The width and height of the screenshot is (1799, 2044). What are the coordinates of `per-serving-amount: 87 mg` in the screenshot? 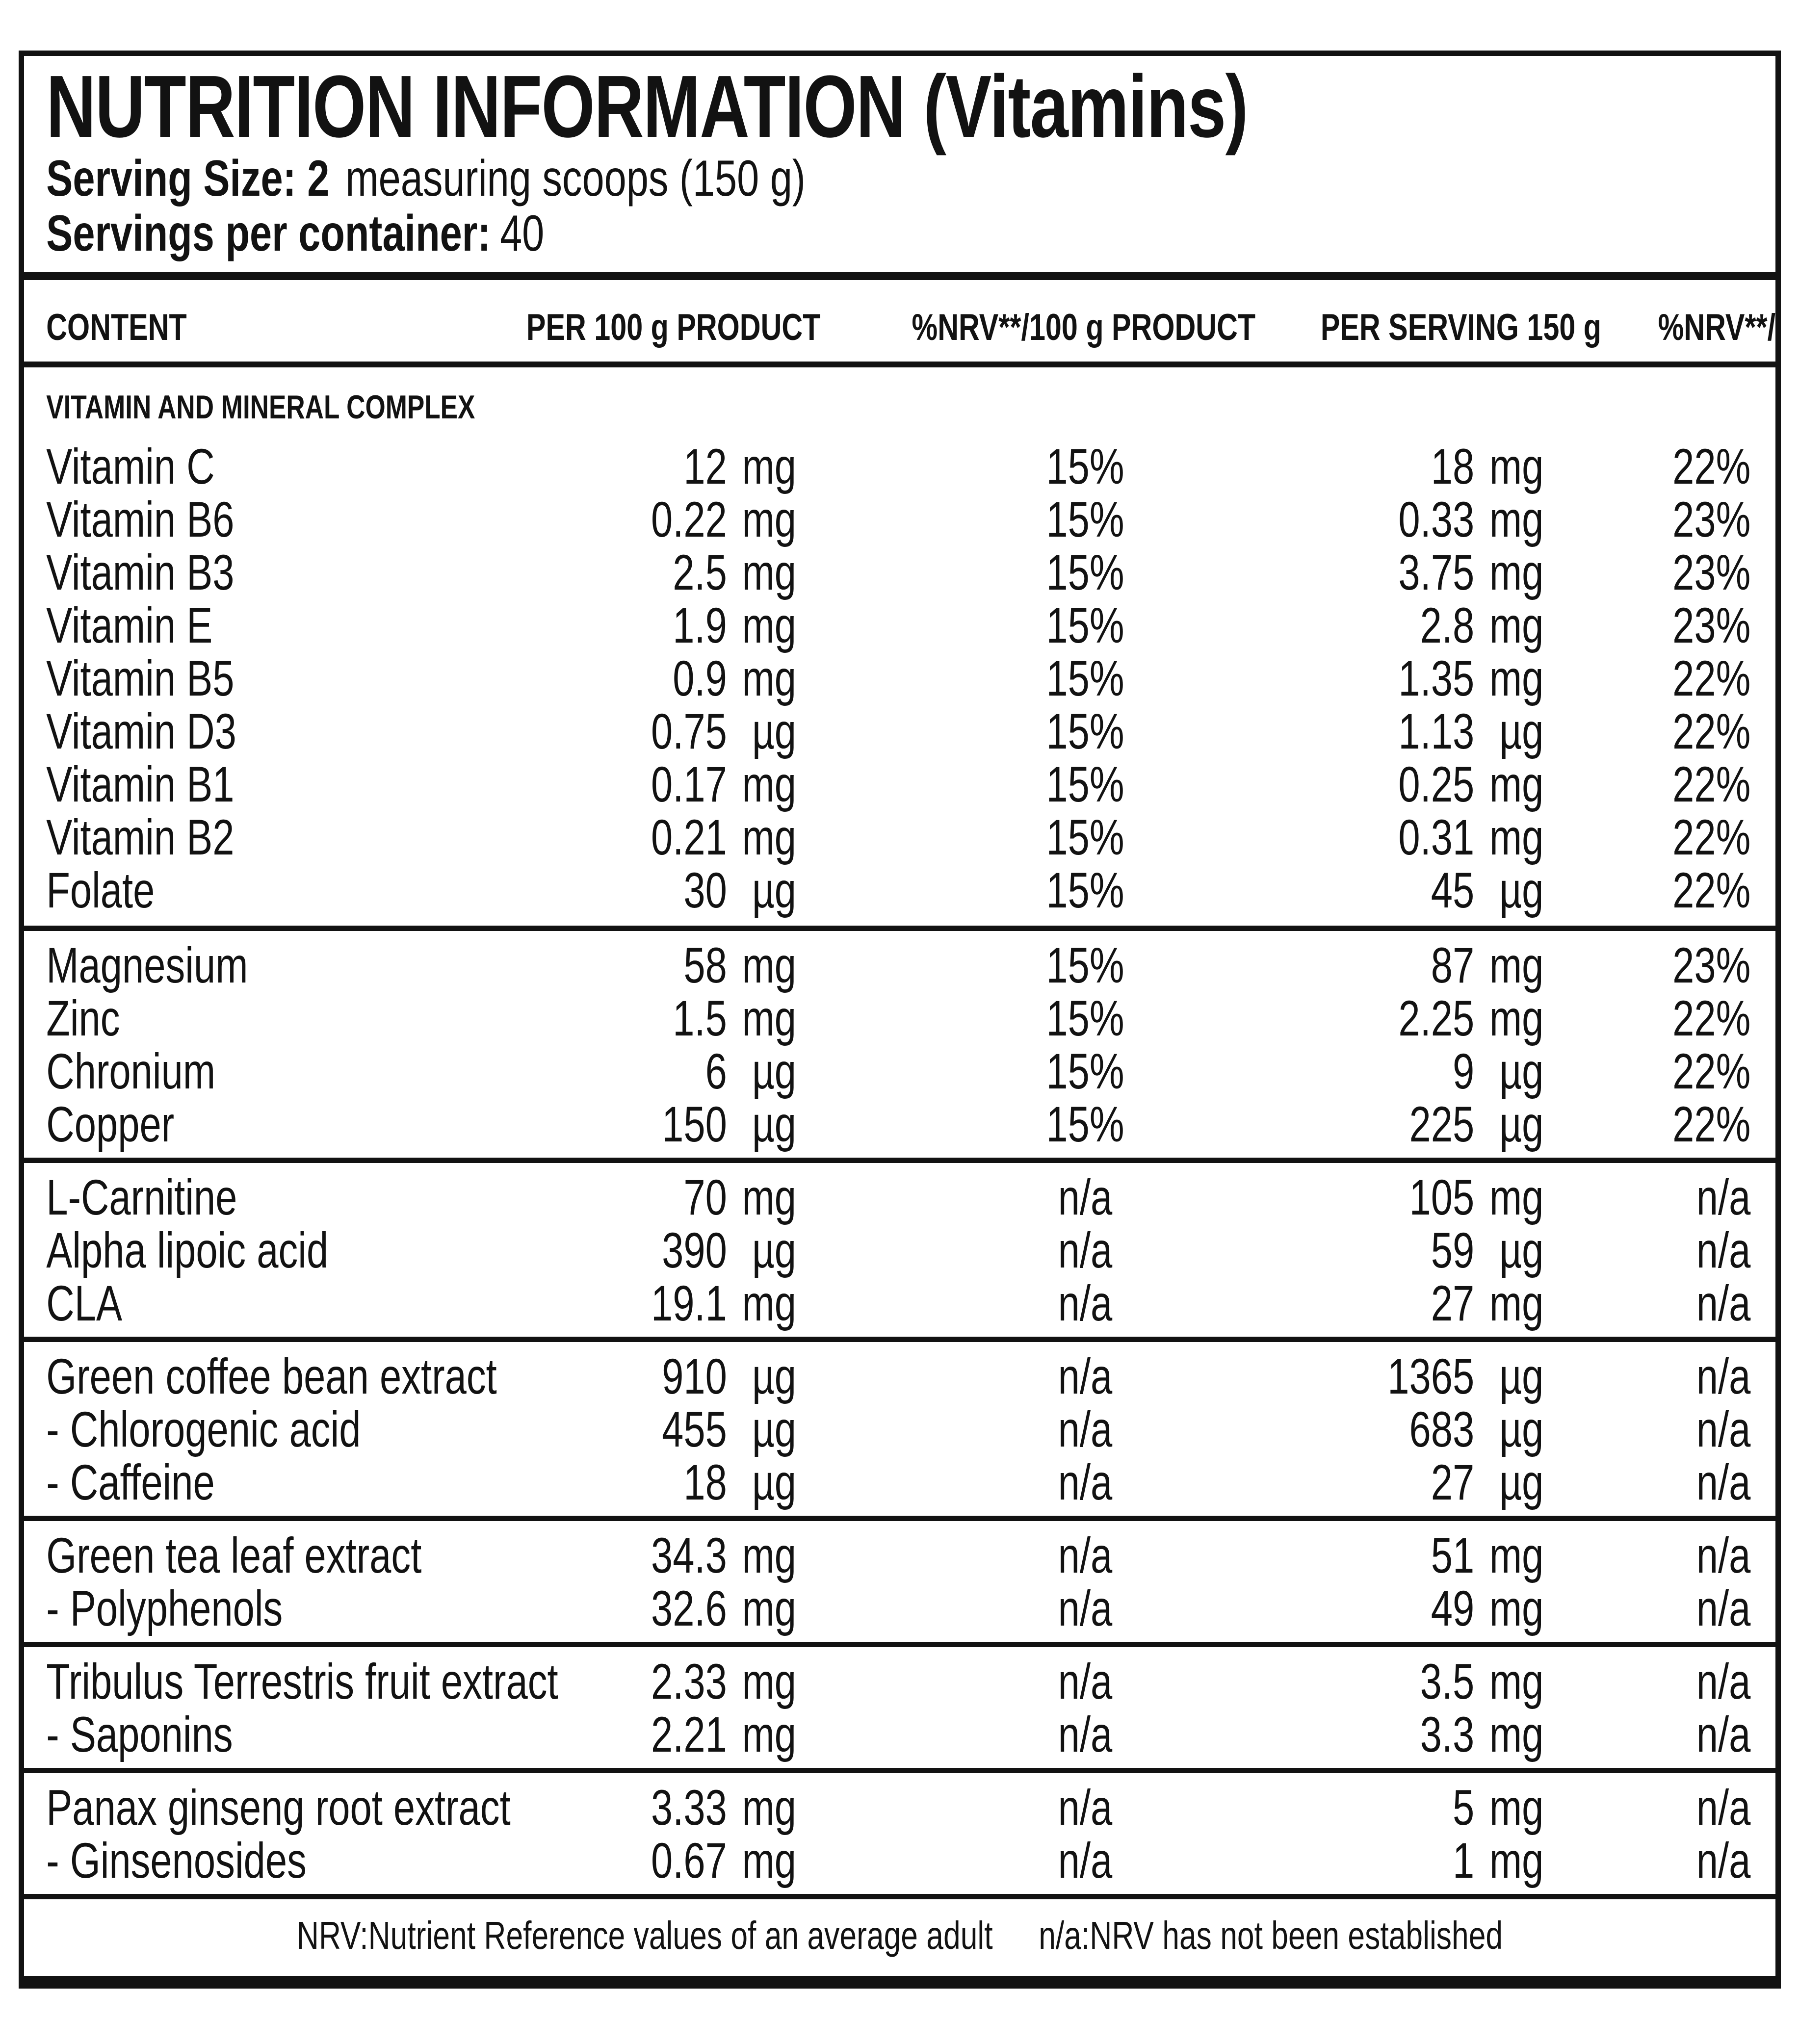 It's located at (1459, 965).